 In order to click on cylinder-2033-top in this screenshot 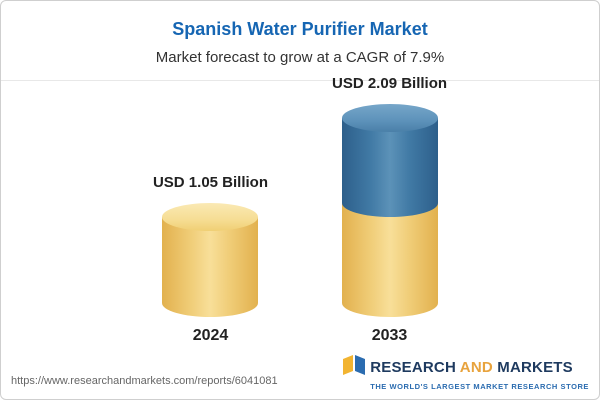, I will do `click(389, 118)`.